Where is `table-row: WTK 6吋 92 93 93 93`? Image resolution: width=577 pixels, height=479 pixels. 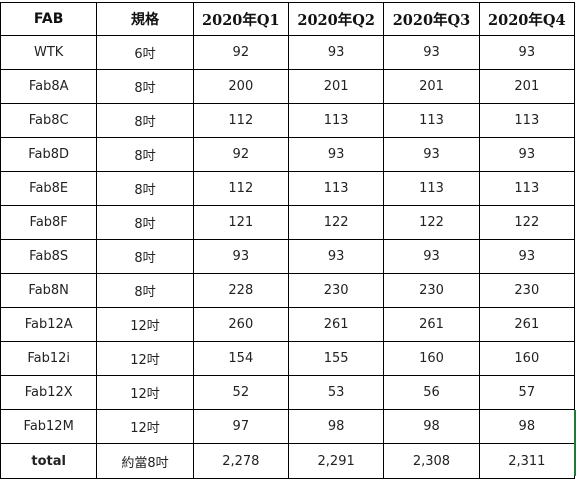
table-row: WTK 6吋 92 93 93 93 is located at coordinates (288, 52).